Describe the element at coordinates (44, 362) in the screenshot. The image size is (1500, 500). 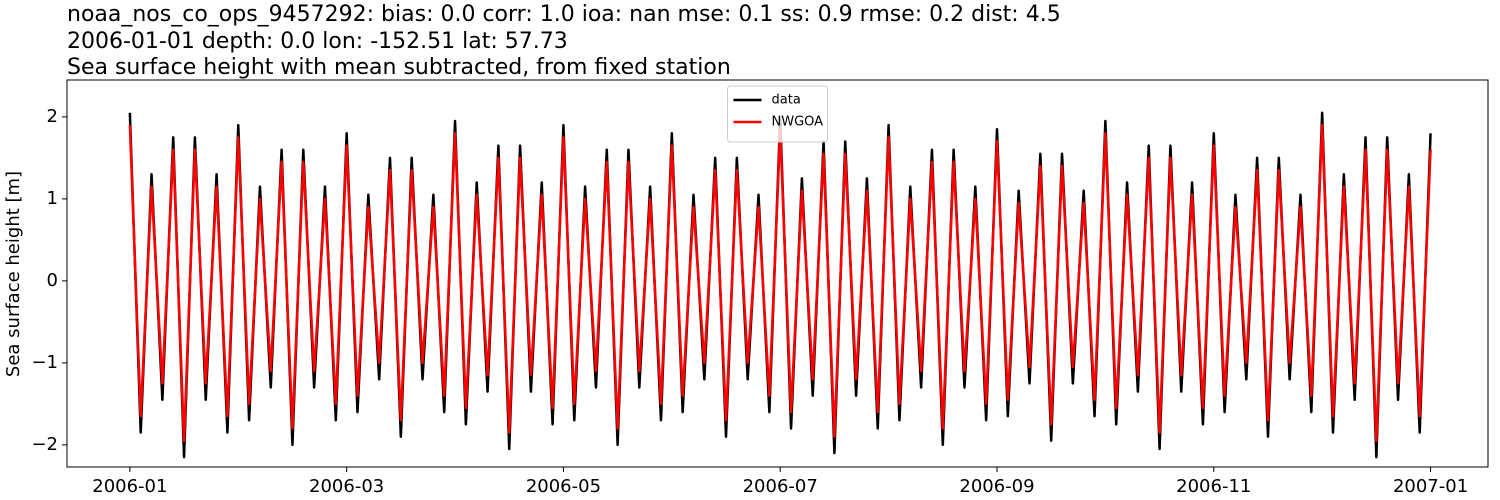
I see `y-tick-label: −1` at that location.